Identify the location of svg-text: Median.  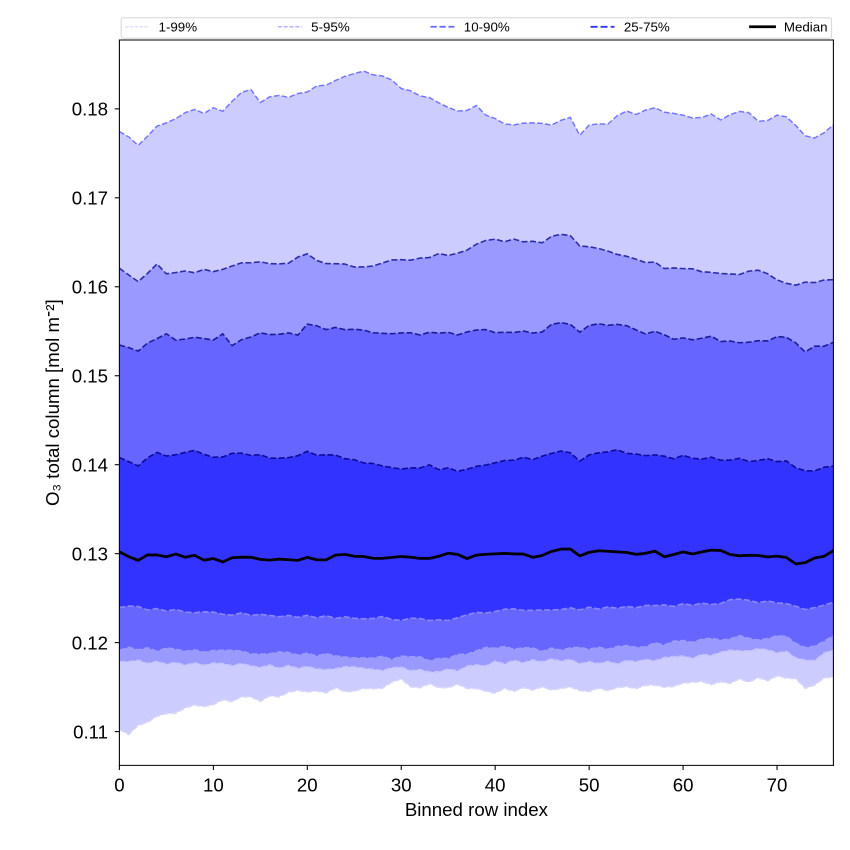
(806, 26).